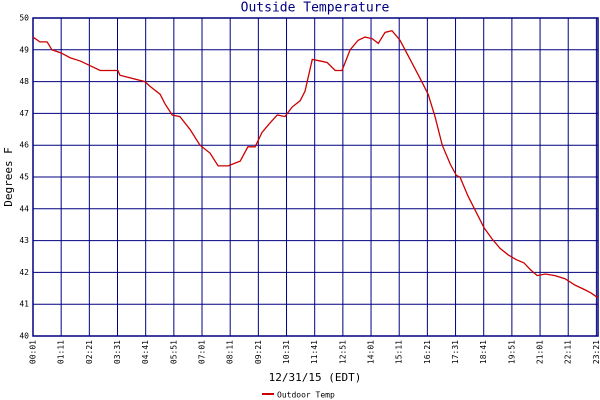 The width and height of the screenshot is (600, 400). I want to click on x-tick-label: 04:41, so click(145, 352).